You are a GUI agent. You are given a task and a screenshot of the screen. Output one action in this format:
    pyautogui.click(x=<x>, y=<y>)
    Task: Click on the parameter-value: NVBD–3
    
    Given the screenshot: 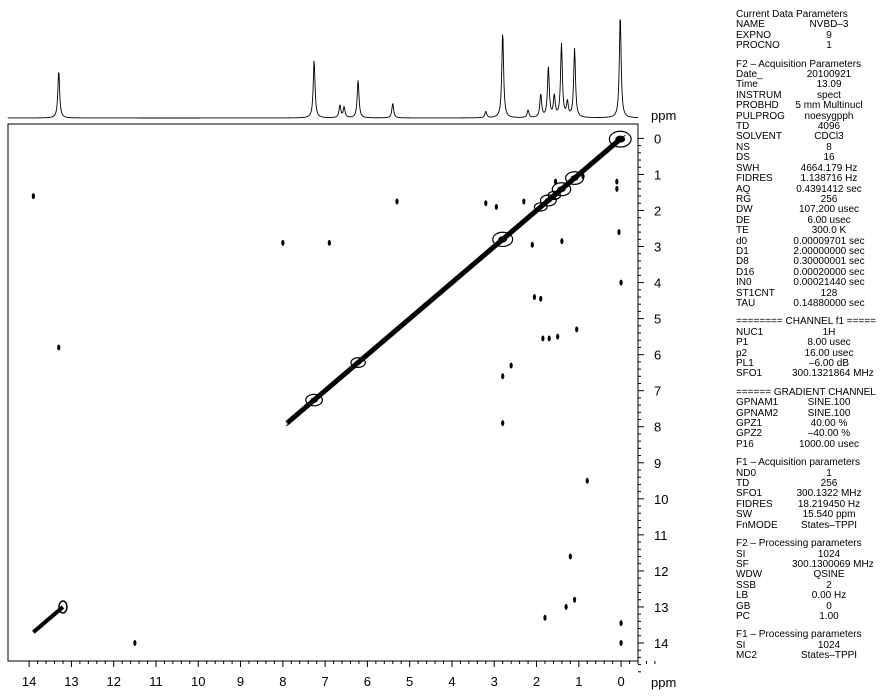 What is the action you would take?
    pyautogui.click(x=829, y=25)
    